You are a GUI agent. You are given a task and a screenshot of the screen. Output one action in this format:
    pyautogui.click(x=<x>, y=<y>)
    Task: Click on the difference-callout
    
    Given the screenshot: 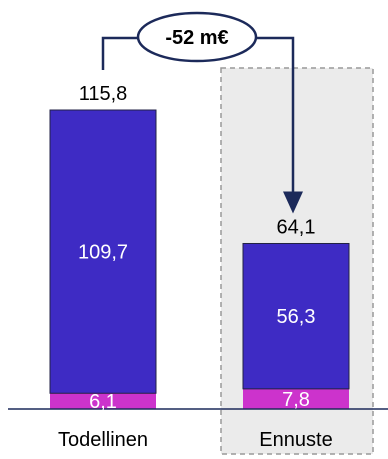 What is the action you would take?
    pyautogui.click(x=197, y=37)
    